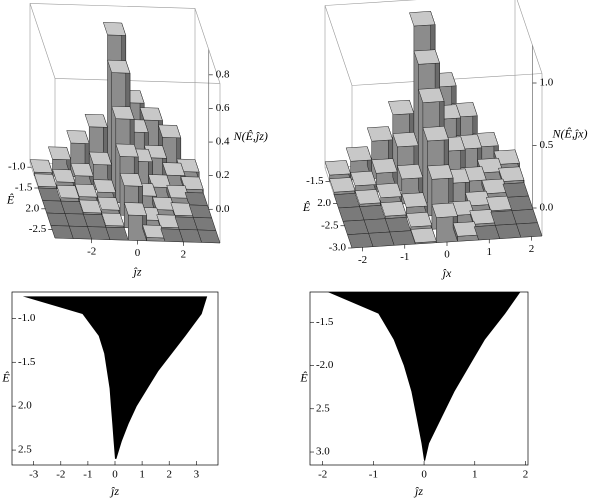 This screenshot has height=500, width=600. Describe the element at coordinates (338, 248) in the screenshot. I see `y-tick-label: -3.0` at that location.